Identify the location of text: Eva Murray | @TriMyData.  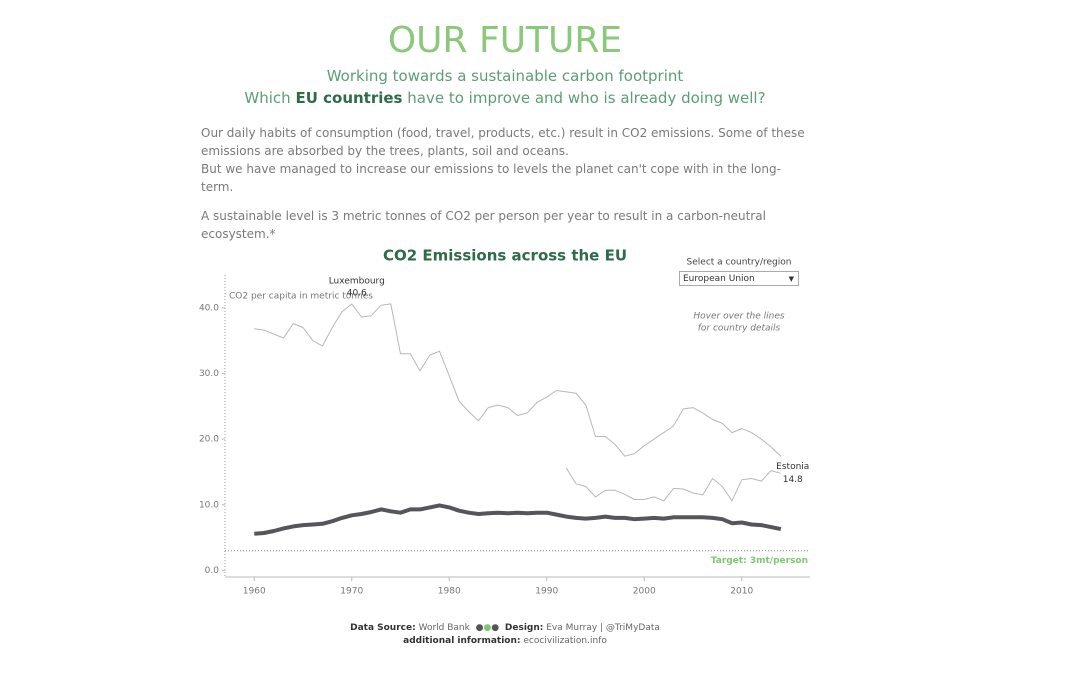
(603, 628).